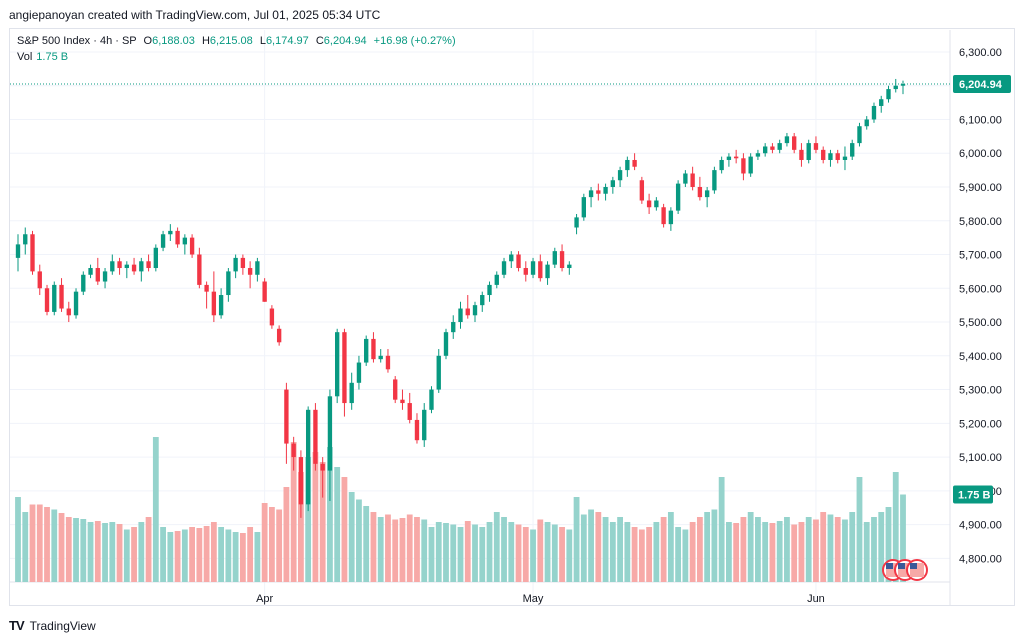 Image resolution: width=1024 pixels, height=642 pixels. I want to click on x-tick-label: Apr, so click(264, 599).